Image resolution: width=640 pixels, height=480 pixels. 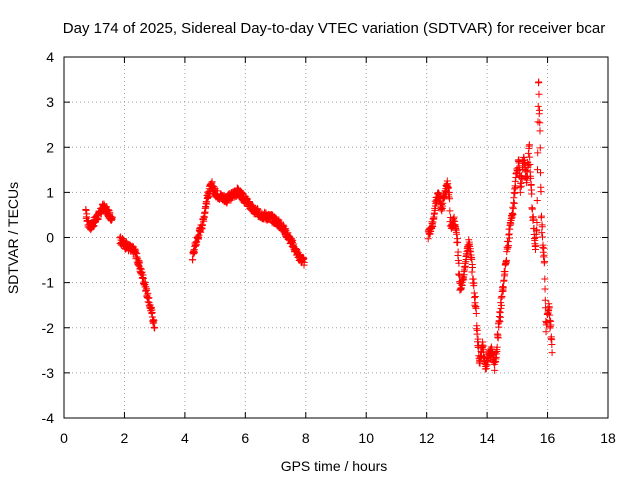 What do you see at coordinates (185, 438) in the screenshot?
I see `x-tick-label: 4` at bounding box center [185, 438].